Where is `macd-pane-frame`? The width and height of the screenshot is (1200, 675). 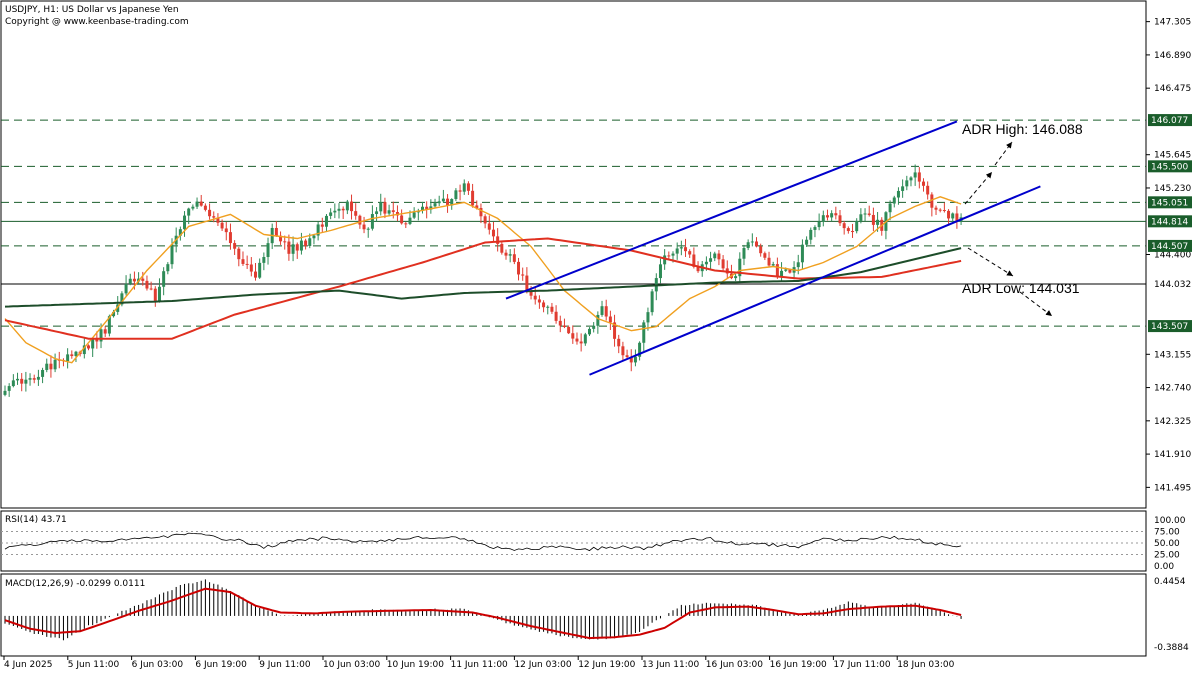
macd-pane-frame is located at coordinates (573, 615).